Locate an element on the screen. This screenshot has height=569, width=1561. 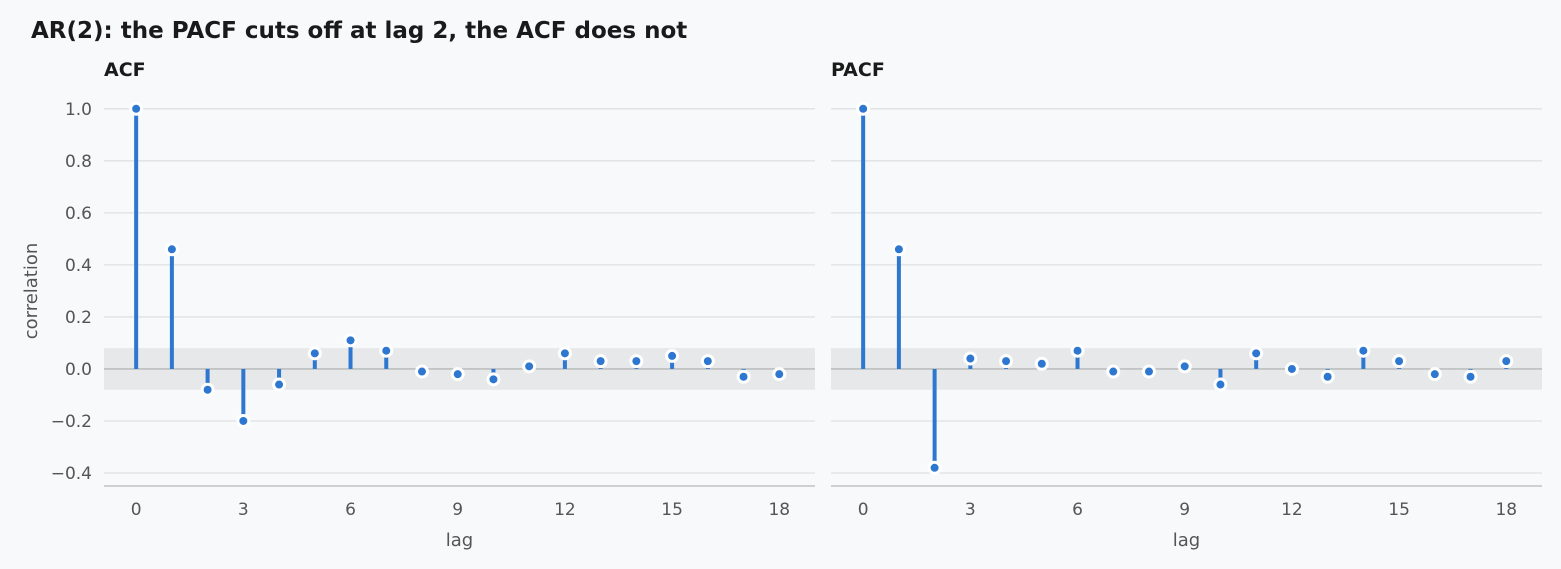
acf-y-tick-label: 0.0 is located at coordinates (78, 370).